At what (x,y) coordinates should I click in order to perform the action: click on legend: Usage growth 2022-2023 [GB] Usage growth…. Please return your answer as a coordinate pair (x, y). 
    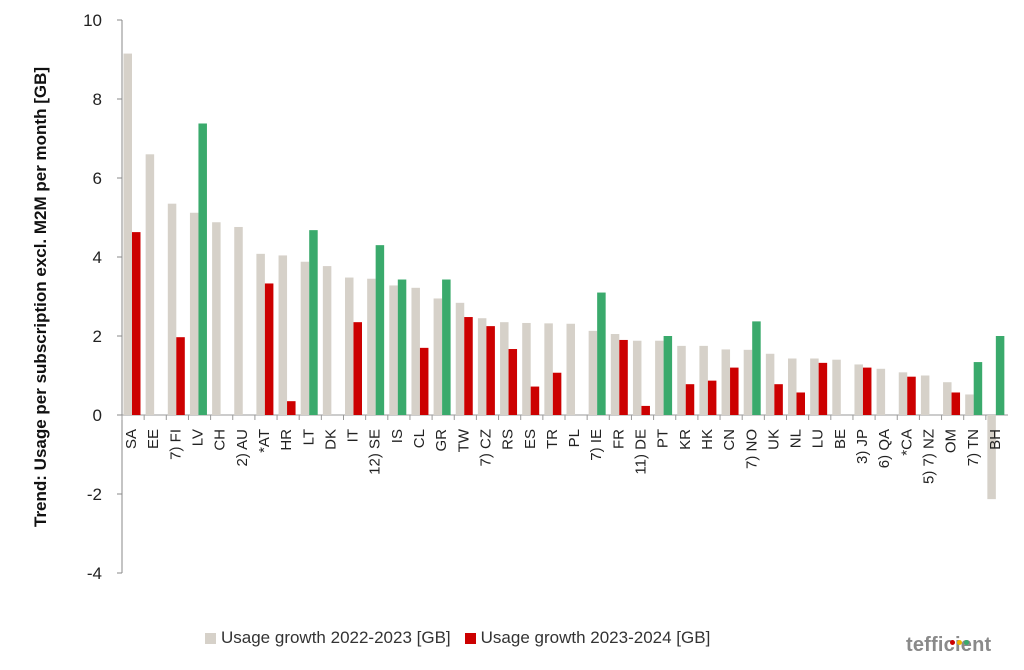
    Looking at the image, I should click on (464, 638).